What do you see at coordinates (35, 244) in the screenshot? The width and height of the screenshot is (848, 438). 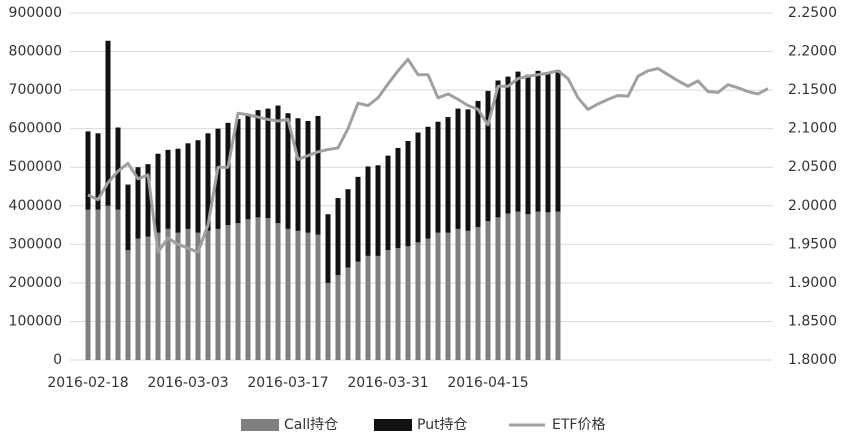 I see `y-tick-label: 300000` at bounding box center [35, 244].